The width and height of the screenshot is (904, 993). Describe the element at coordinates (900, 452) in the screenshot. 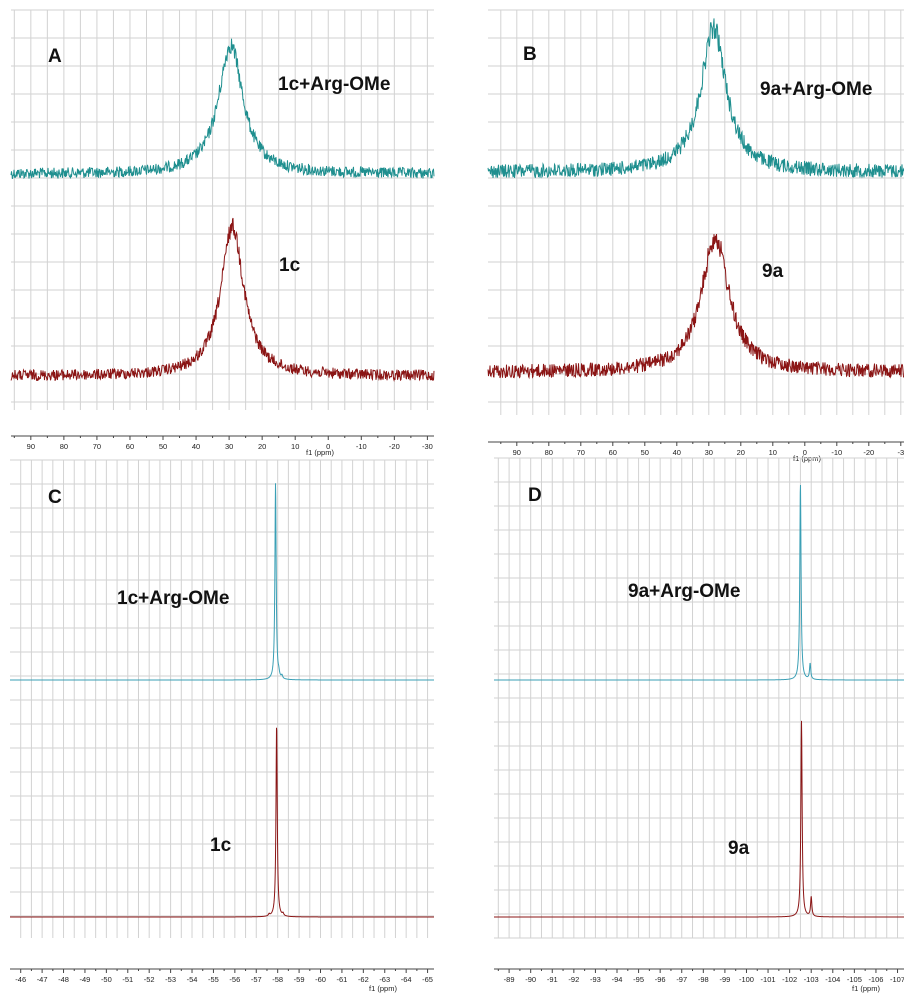

I see `panel-b-tick-label: -3` at that location.